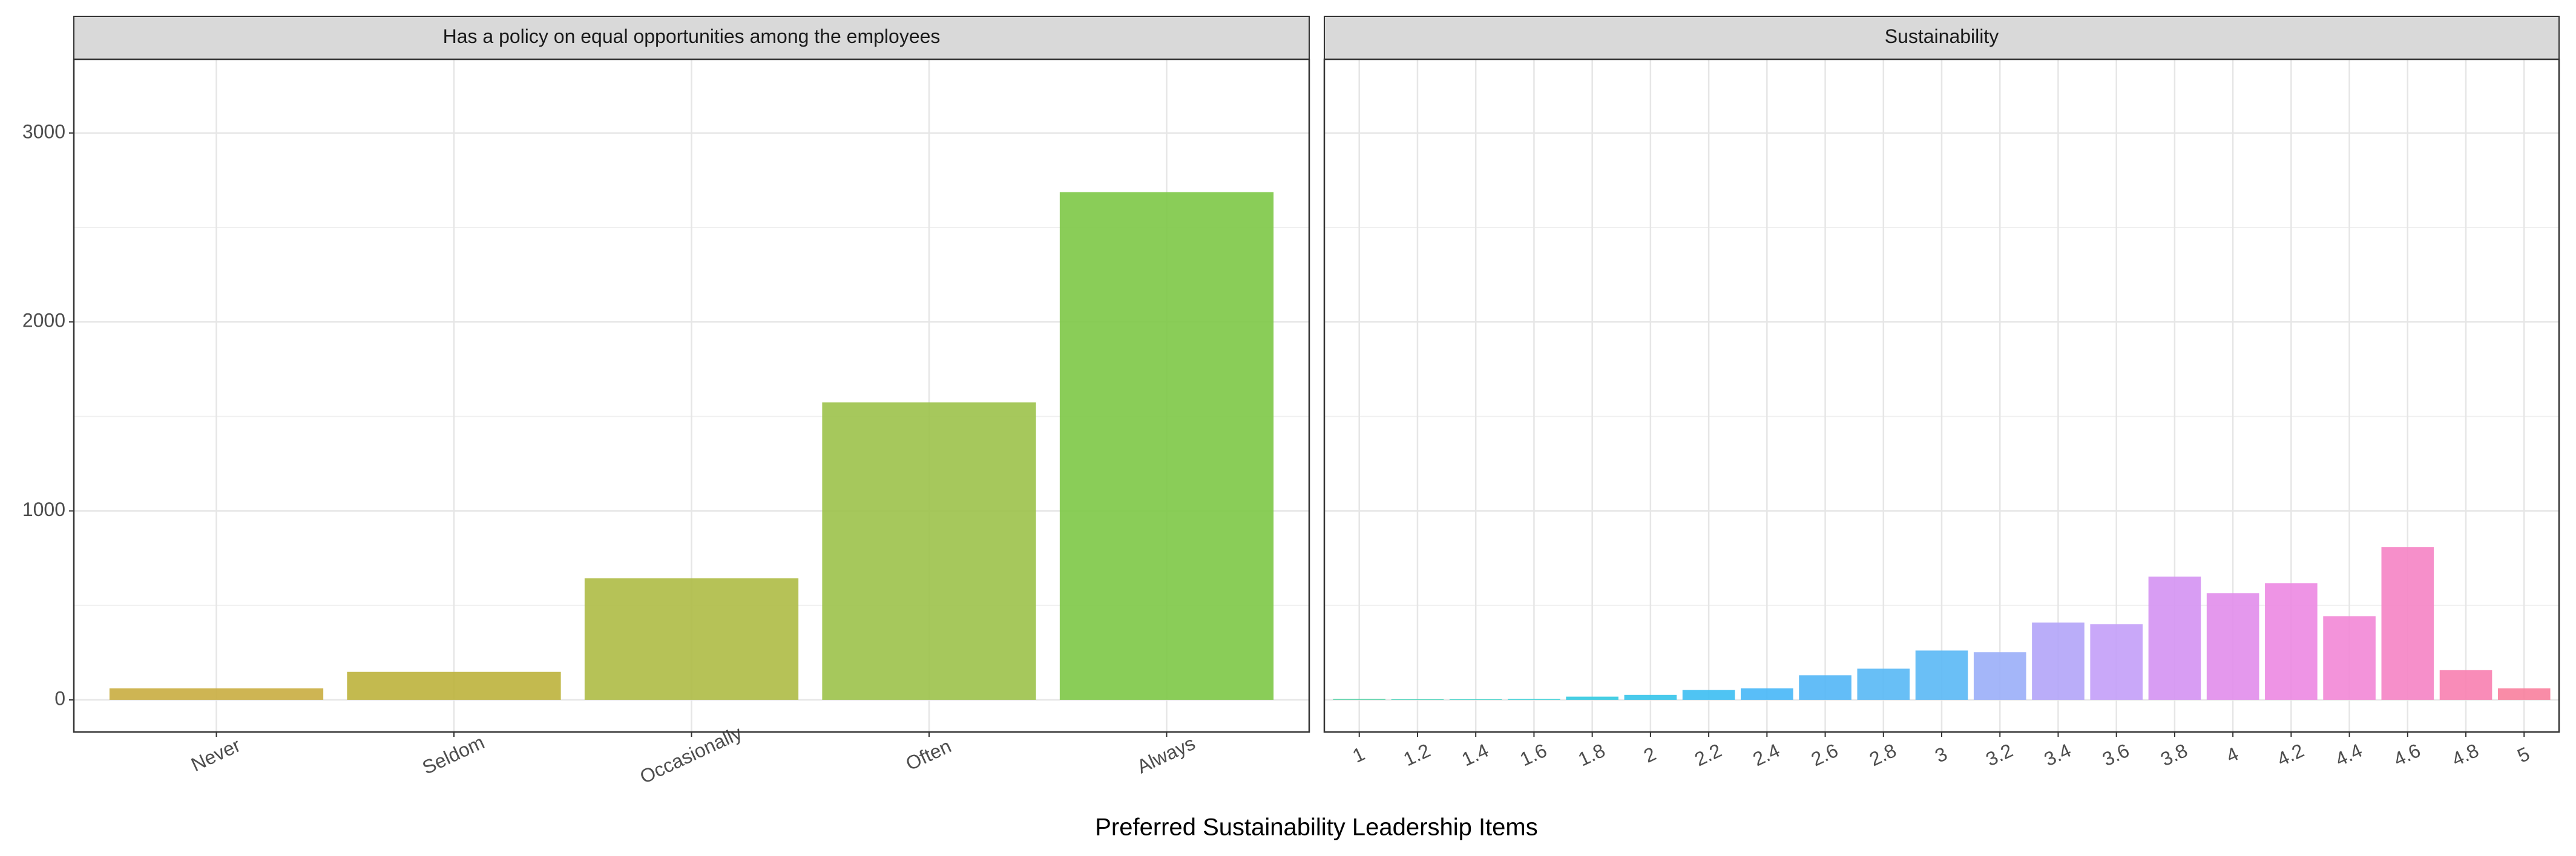  Describe the element at coordinates (44, 321) in the screenshot. I see `y-tick-label: 2000` at that location.